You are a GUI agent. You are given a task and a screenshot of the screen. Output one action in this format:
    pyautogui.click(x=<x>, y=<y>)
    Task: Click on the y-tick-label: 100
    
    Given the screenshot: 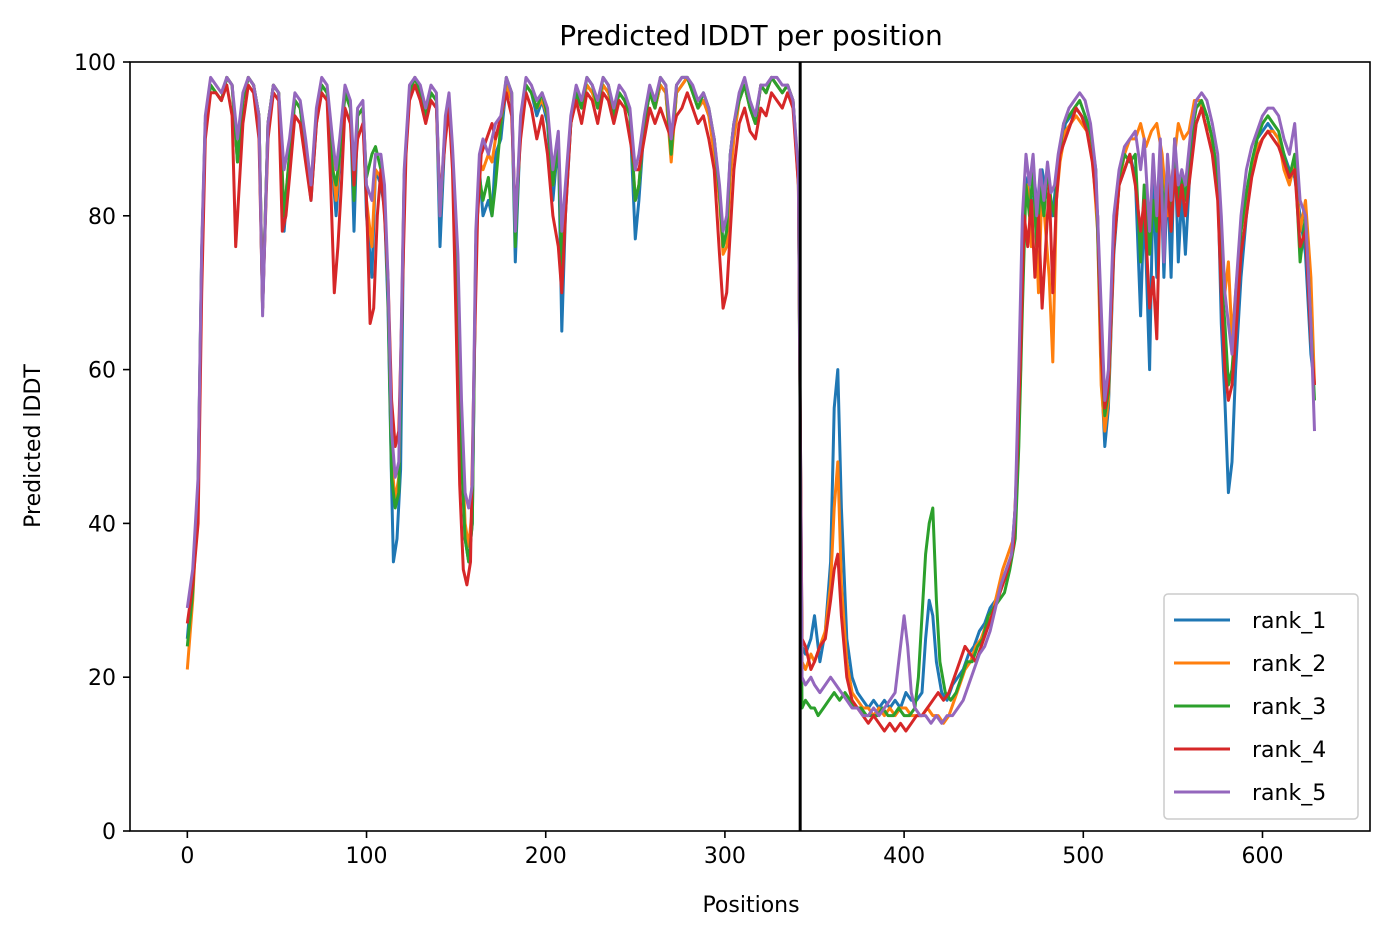 What is the action you would take?
    pyautogui.click(x=95, y=63)
    